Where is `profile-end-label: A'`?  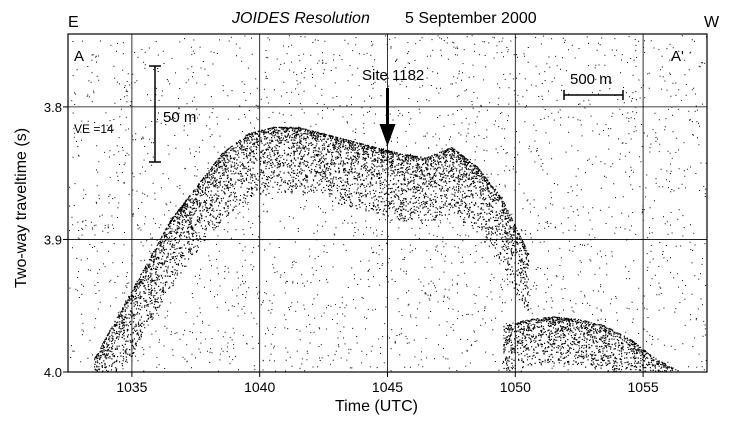
profile-end-label: A' is located at coordinates (677, 56).